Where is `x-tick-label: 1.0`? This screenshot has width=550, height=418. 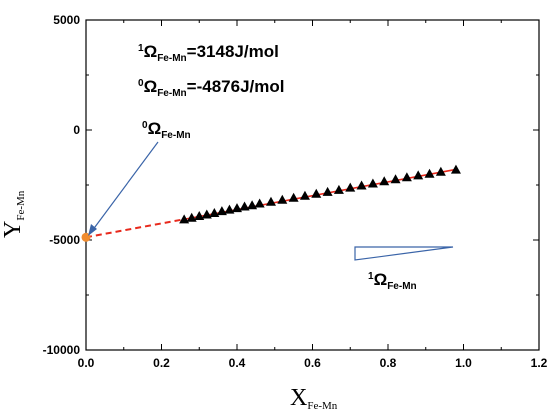 x-tick-label: 1.0 is located at coordinates (463, 363).